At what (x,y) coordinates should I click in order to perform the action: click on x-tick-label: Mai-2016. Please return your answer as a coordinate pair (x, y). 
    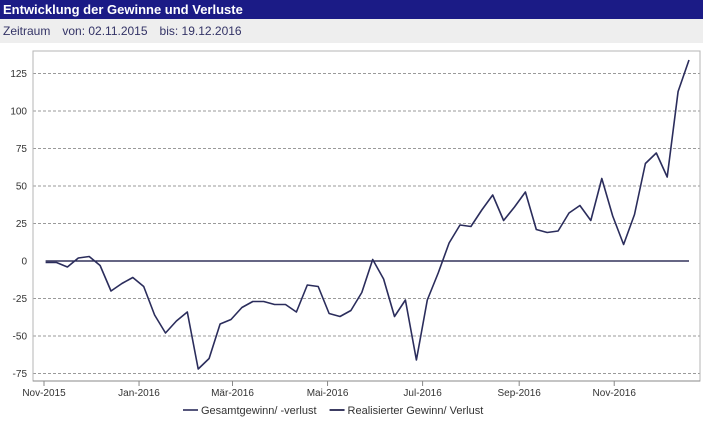
    Looking at the image, I should click on (328, 393).